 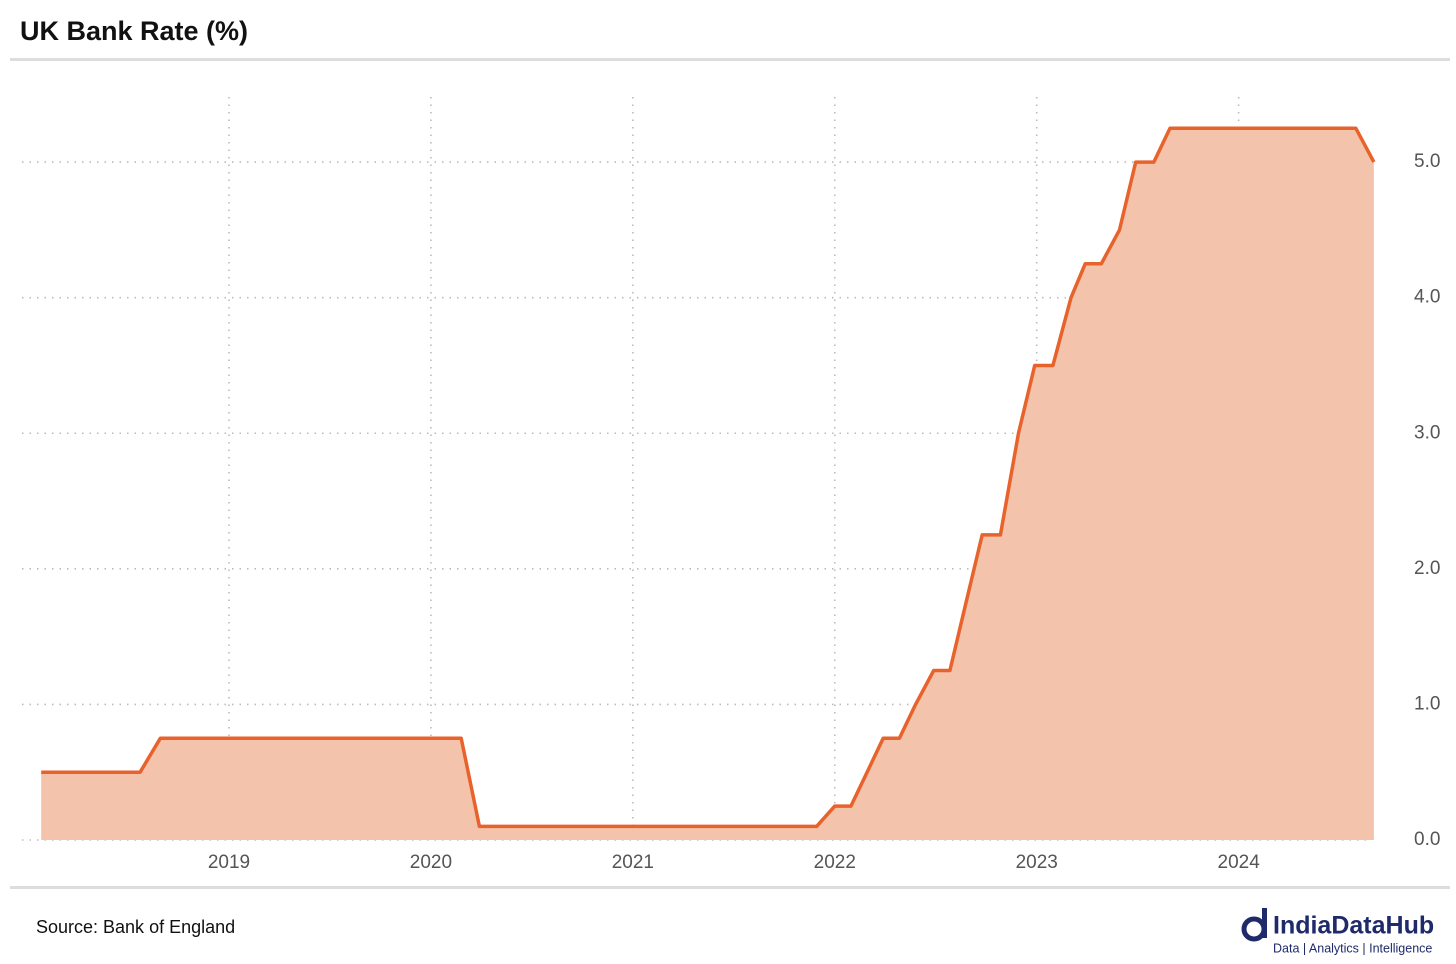 I want to click on y-tick-label: 3.0, so click(x=1427, y=432).